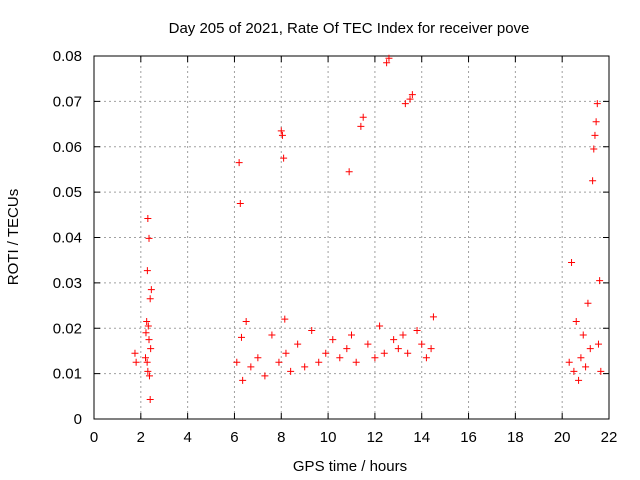  What do you see at coordinates (187, 437) in the screenshot?
I see `x-tick-label: 4` at bounding box center [187, 437].